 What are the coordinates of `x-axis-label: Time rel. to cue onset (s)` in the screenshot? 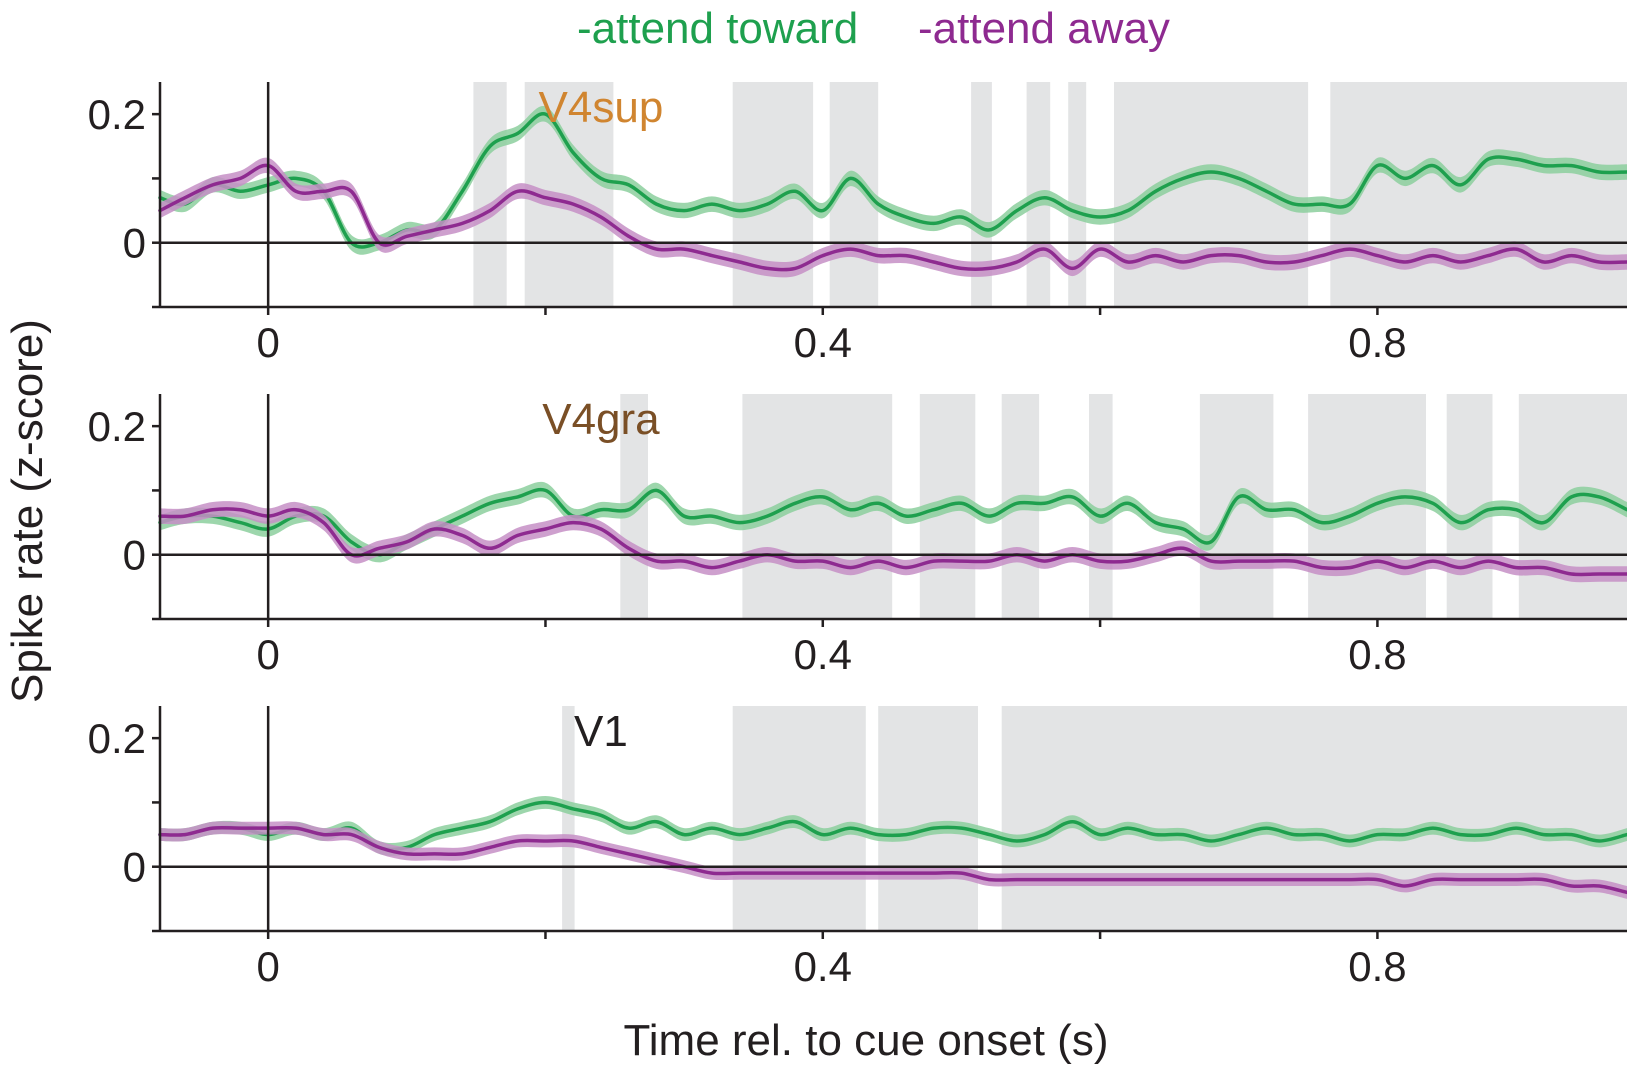 It's located at (866, 1040).